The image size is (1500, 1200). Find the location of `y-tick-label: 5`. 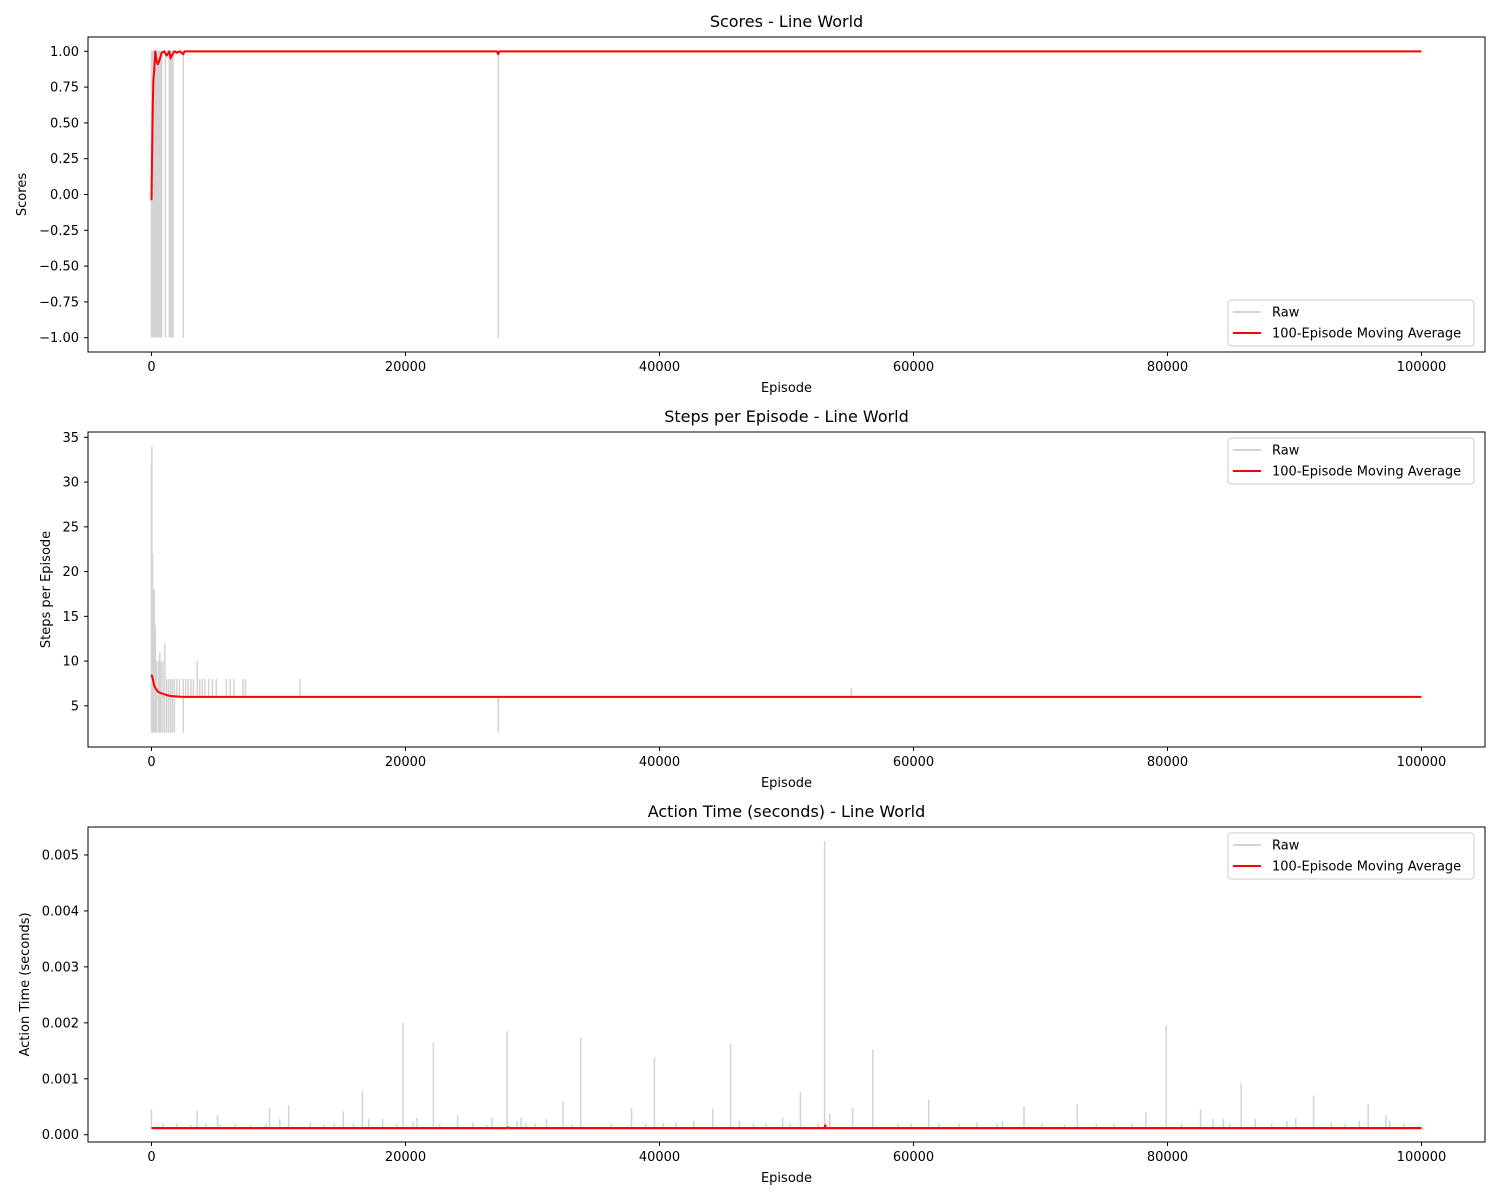

y-tick-label: 5 is located at coordinates (75, 706).